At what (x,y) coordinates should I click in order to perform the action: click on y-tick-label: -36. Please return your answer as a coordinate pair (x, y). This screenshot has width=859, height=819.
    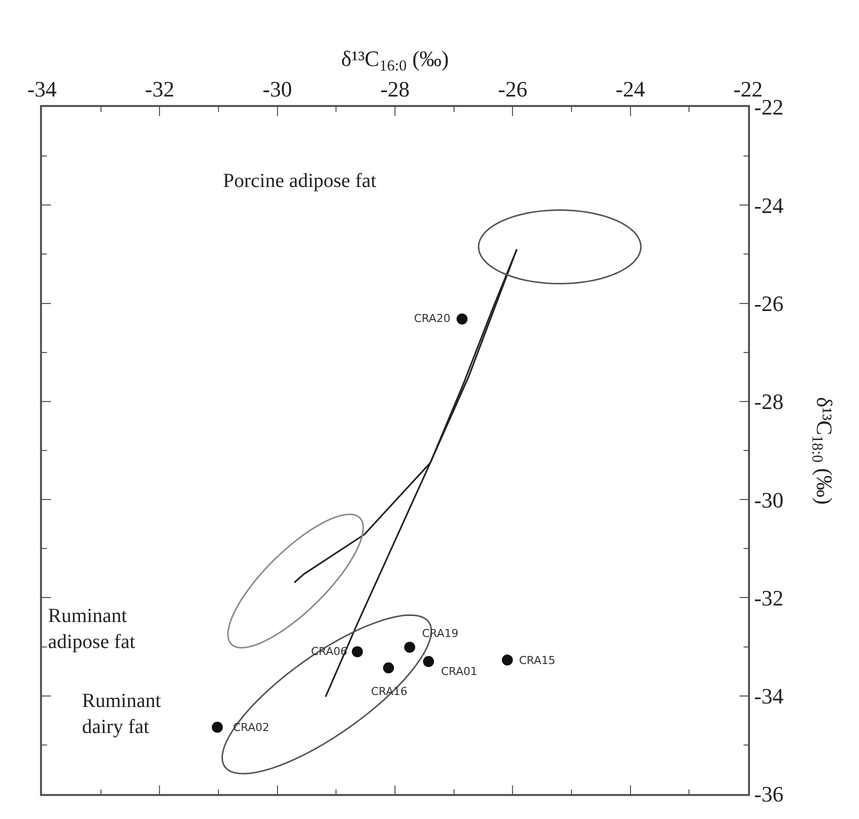
    Looking at the image, I should click on (769, 794).